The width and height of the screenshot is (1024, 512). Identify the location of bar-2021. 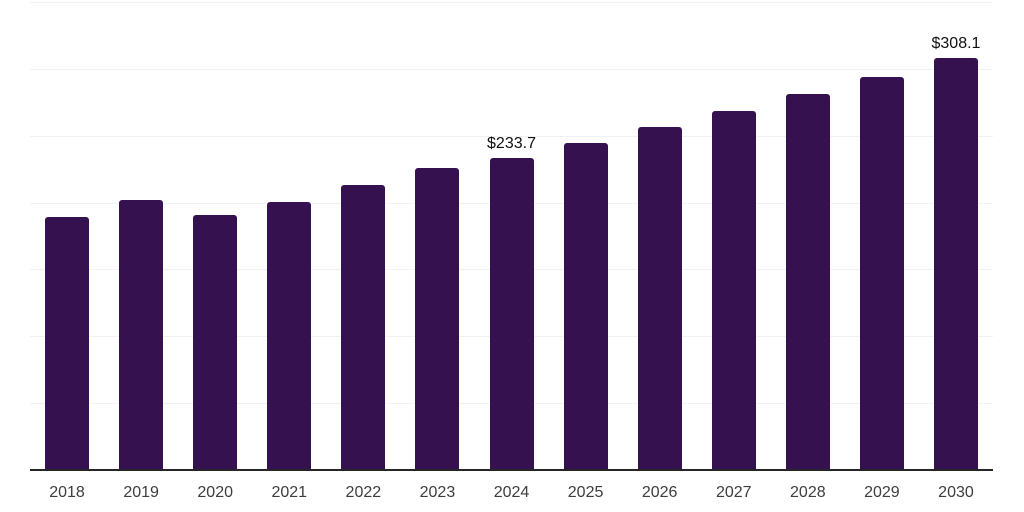
(289, 336).